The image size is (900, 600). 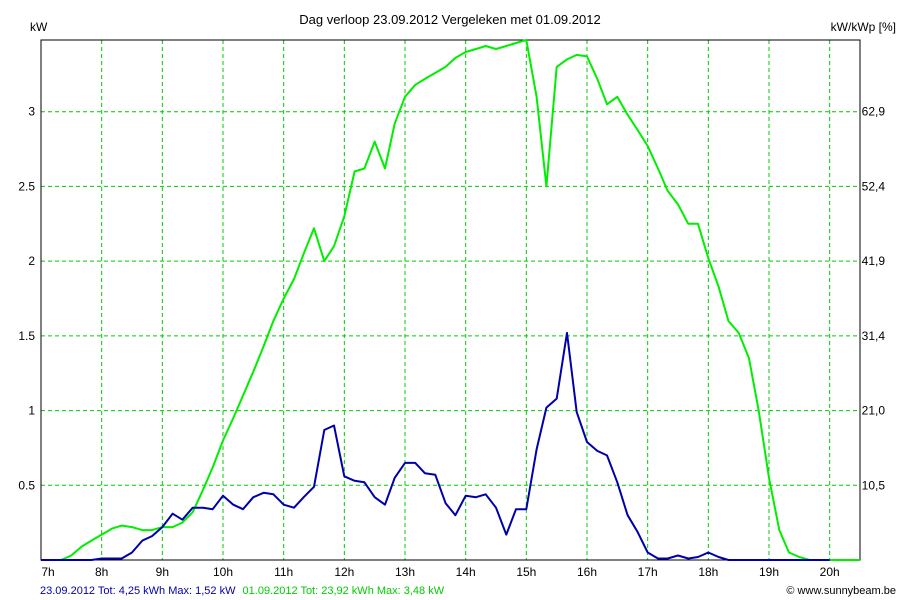 I want to click on y-tick-left-label: 2.5, so click(x=26, y=186).